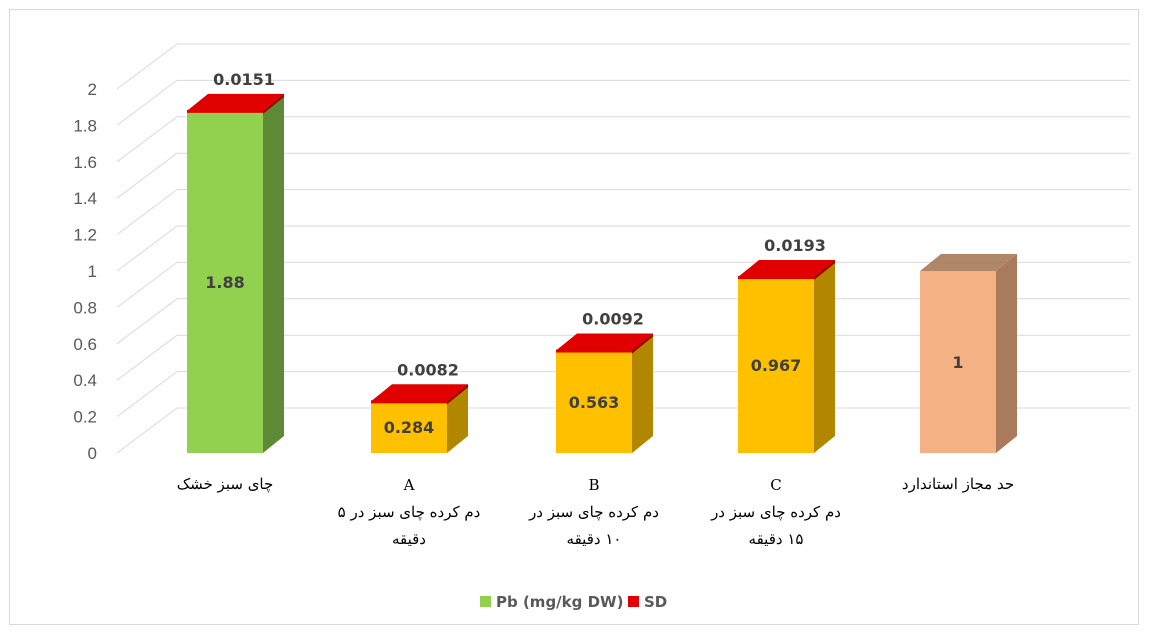 This screenshot has width=1149, height=634. I want to click on legend-label: SD, so click(655, 602).